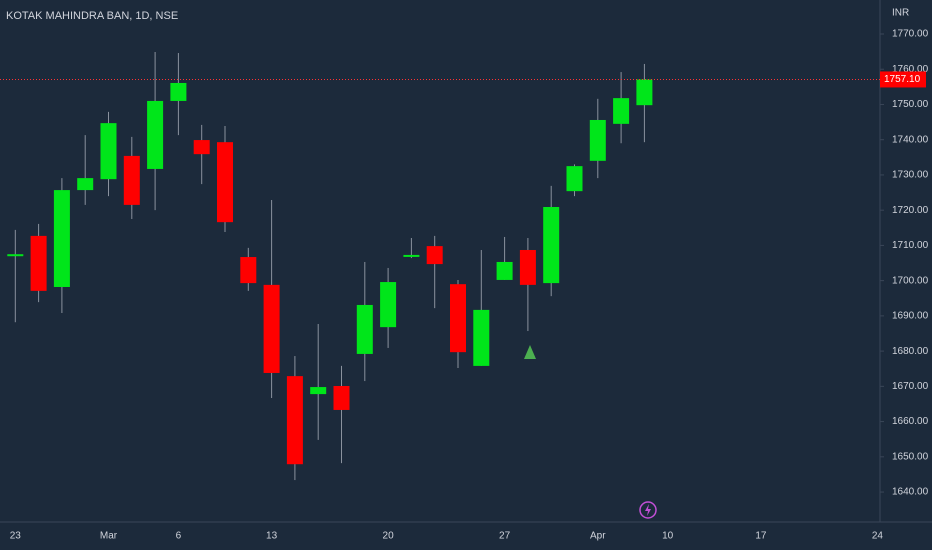  I want to click on y-tick-label: 1650.00, so click(910, 456).